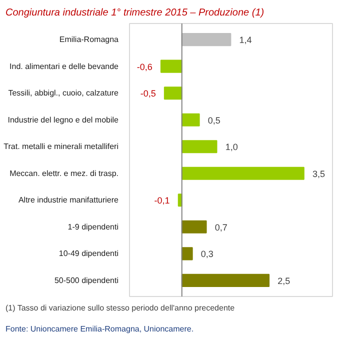 This screenshot has height=338, width=338. I want to click on data-label: 0,3, so click(207, 254).